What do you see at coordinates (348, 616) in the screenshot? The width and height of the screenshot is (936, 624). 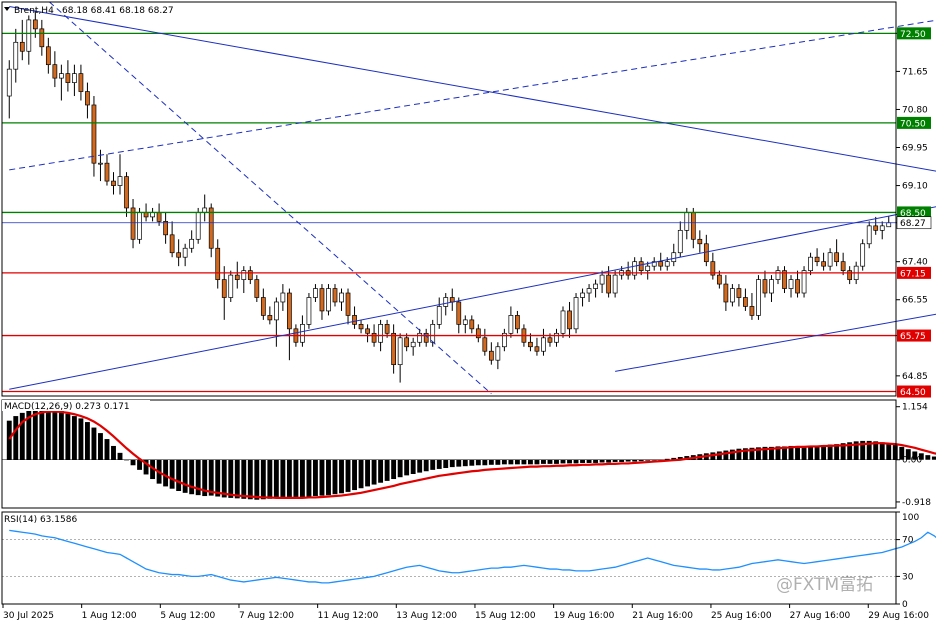 I see `x-tick-label: 11 Aug 12:00` at bounding box center [348, 616].